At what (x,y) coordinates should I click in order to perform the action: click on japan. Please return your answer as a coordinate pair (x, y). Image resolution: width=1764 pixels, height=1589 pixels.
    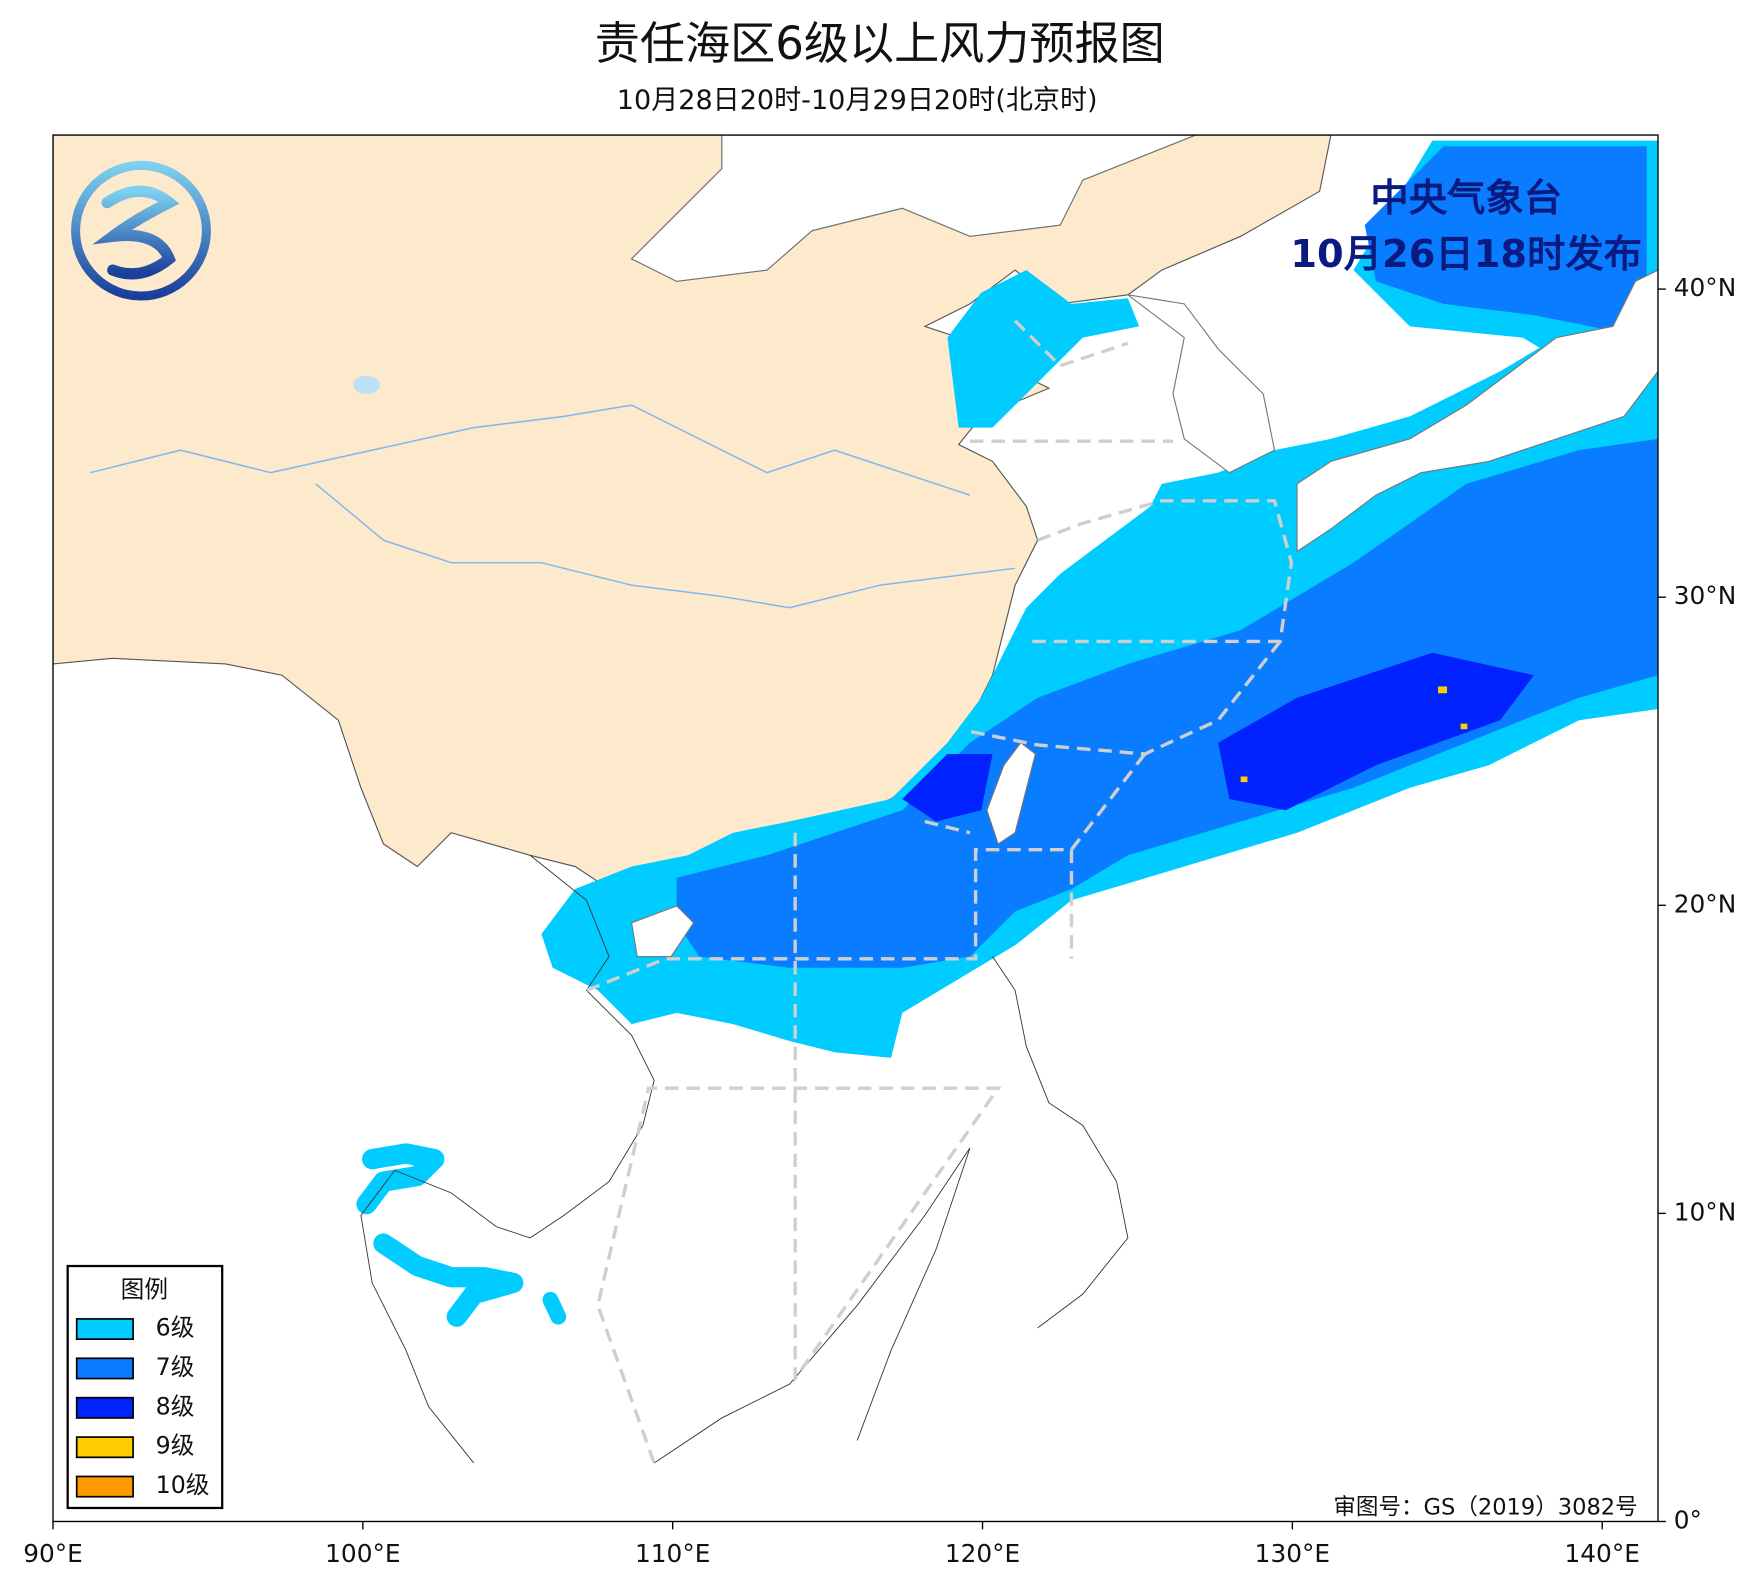
    Looking at the image, I should click on (1477, 411).